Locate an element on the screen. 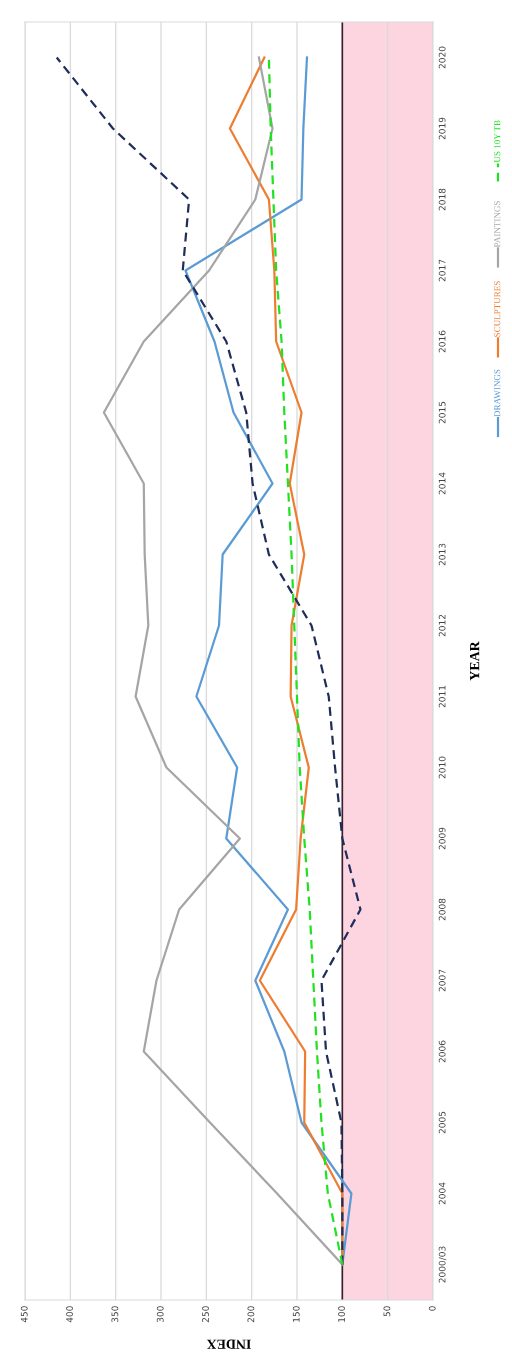  x-tick-label: 100 is located at coordinates (341, 1314).